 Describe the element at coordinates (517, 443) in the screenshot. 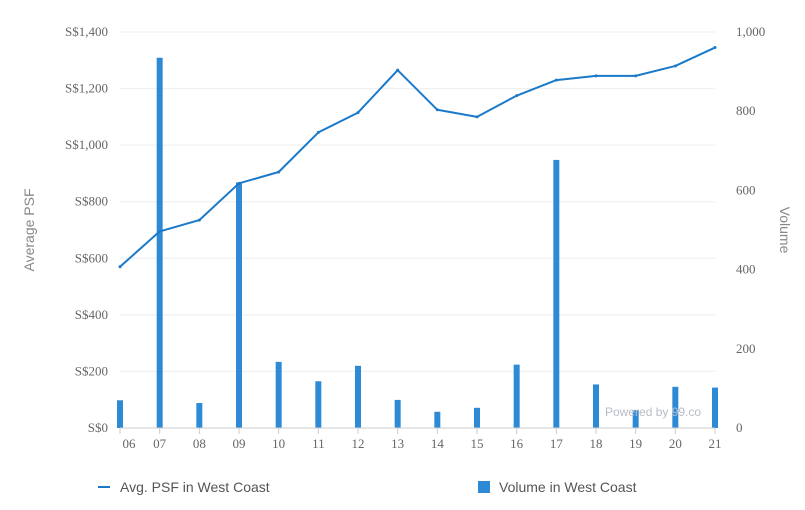

I see `x-tick-label: 16` at that location.